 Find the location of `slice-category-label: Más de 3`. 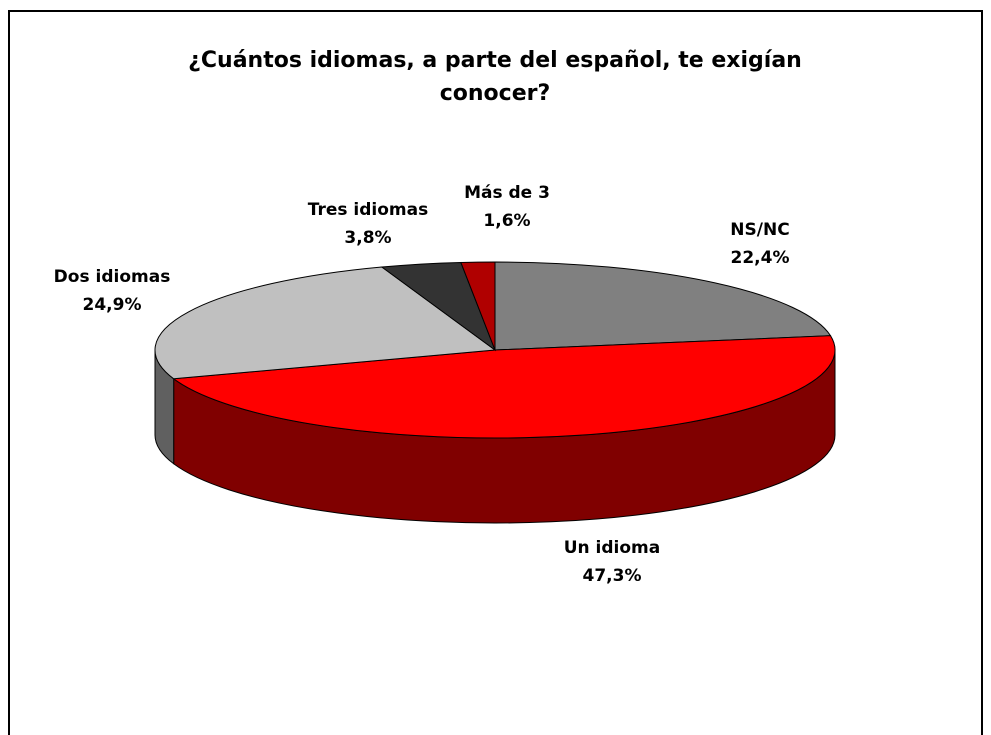

slice-category-label: Más de 3 is located at coordinates (507, 193).